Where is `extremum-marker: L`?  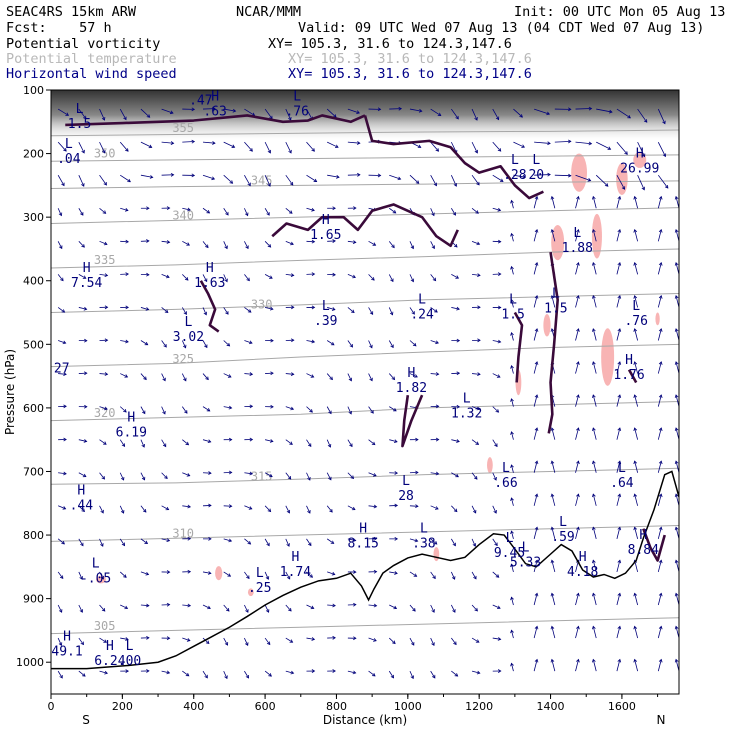
extremum-marker: L is located at coordinates (526, 548).